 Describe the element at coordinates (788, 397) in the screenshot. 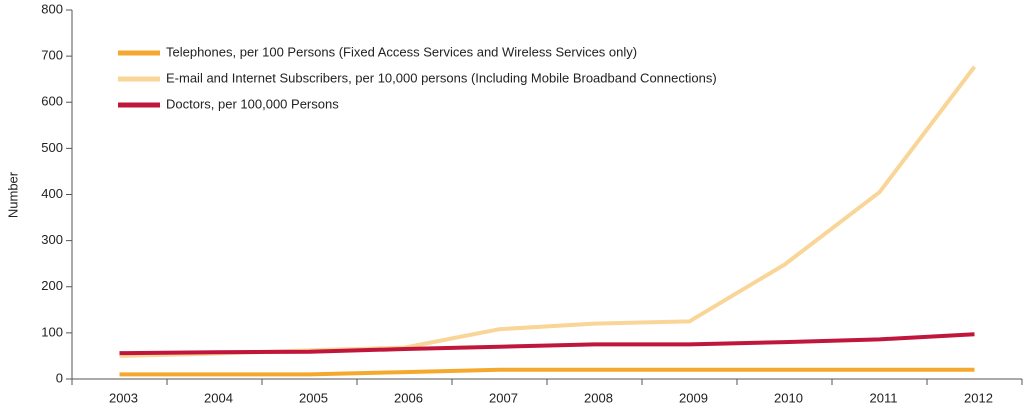

I see `x-tick-label: 2010` at that location.